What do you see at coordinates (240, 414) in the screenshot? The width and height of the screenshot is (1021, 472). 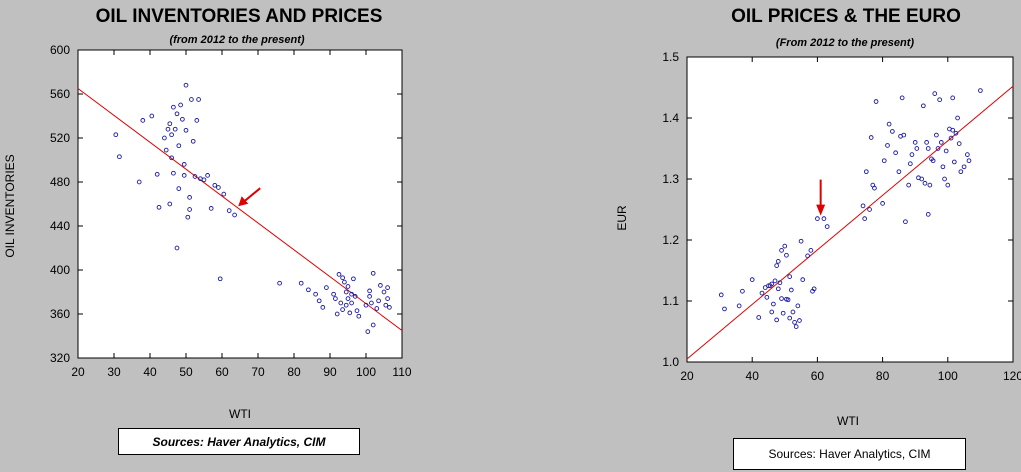 I see `chart1-x-label: WTI` at bounding box center [240, 414].